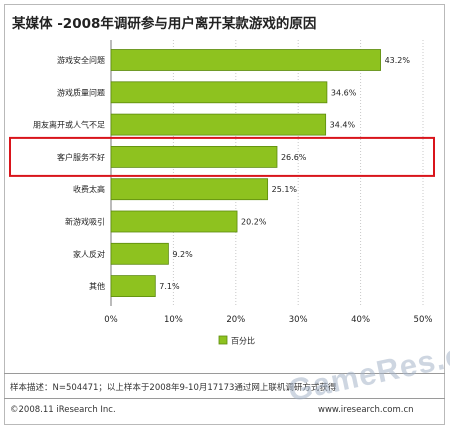 The height and width of the screenshot is (429, 450). I want to click on x-tick-label: 30%, so click(298, 320).